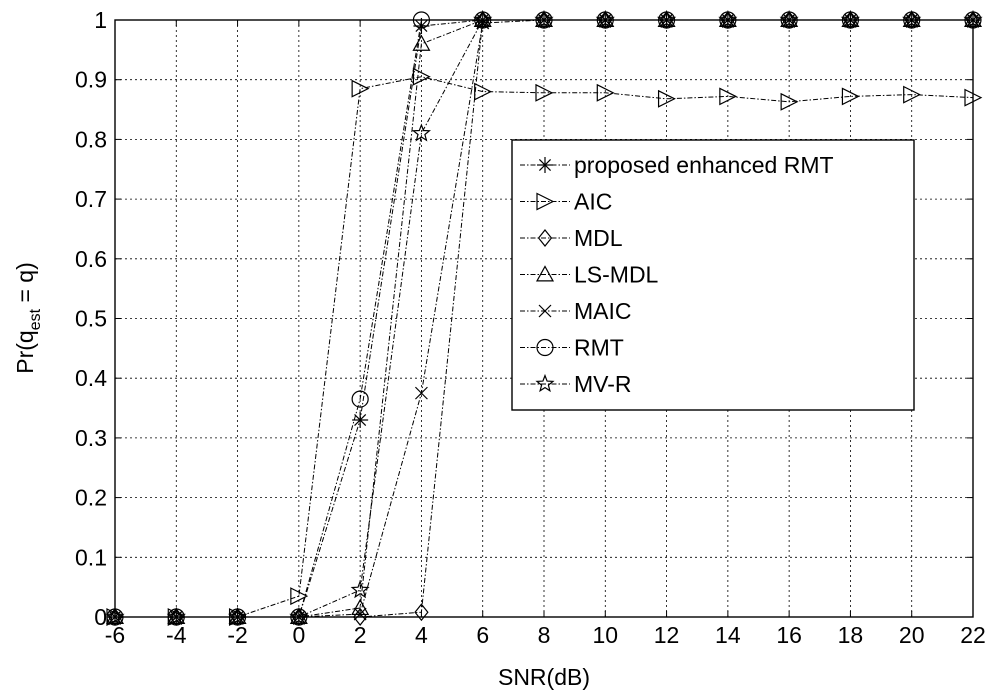  I want to click on legend-label: AIC, so click(593, 202).